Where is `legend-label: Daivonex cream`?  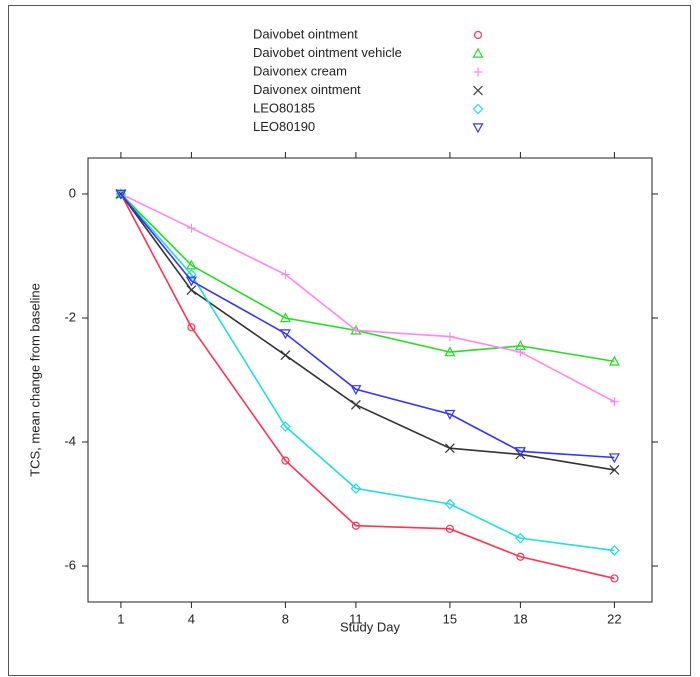
legend-label: Daivonex cream is located at coordinates (300, 70).